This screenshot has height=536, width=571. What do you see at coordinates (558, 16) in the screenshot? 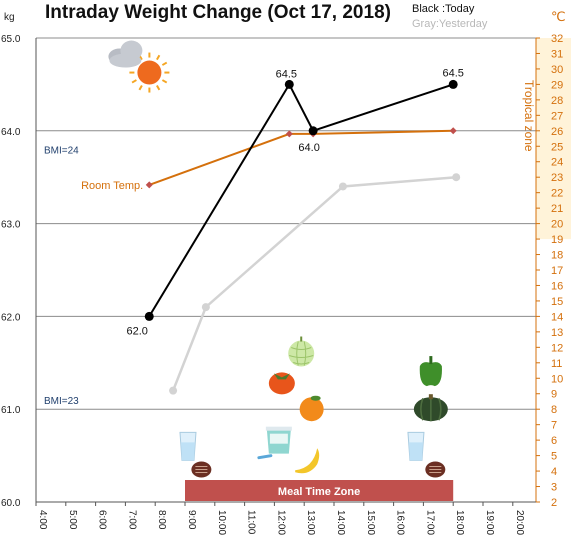
I see `y2-axis-unit: ℃` at bounding box center [558, 16].